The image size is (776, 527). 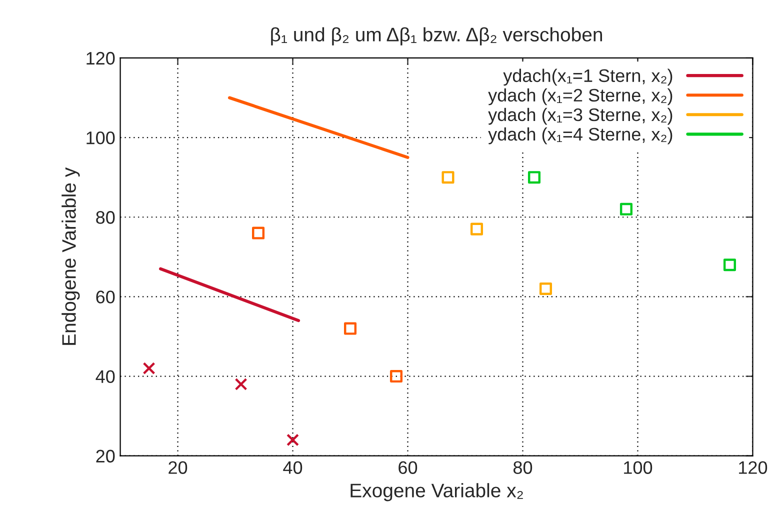 What do you see at coordinates (638, 467) in the screenshot?
I see `x-tick-label: 100` at bounding box center [638, 467].